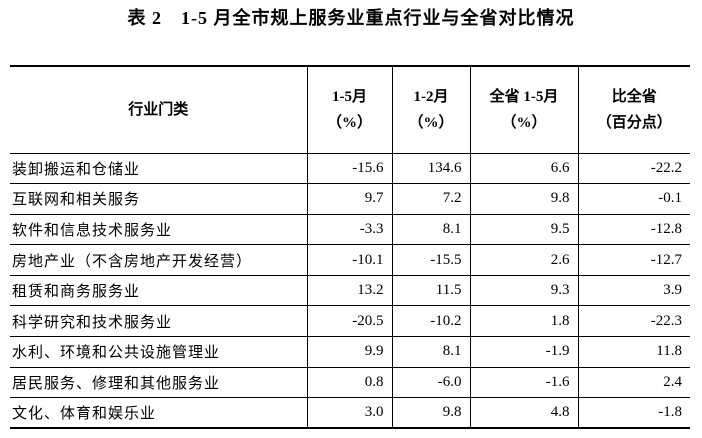 This screenshot has width=702, height=438. I want to click on table-row: 水利、环境和公共设施管理业 9.9 8.1 -1.9 11.8, so click(350, 352).